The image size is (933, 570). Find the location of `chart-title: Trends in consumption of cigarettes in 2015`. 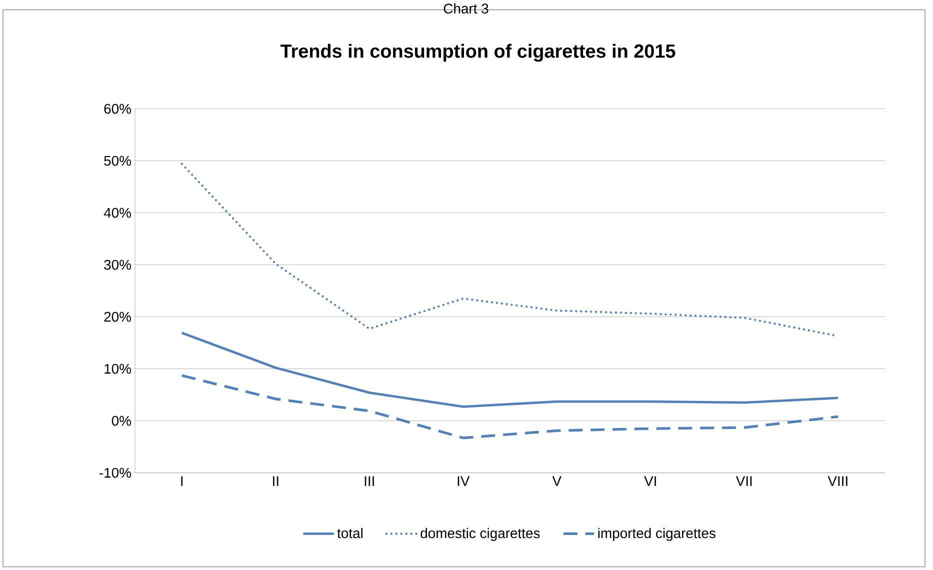

chart-title: Trends in consumption of cigarettes in 2015 is located at coordinates (478, 53).